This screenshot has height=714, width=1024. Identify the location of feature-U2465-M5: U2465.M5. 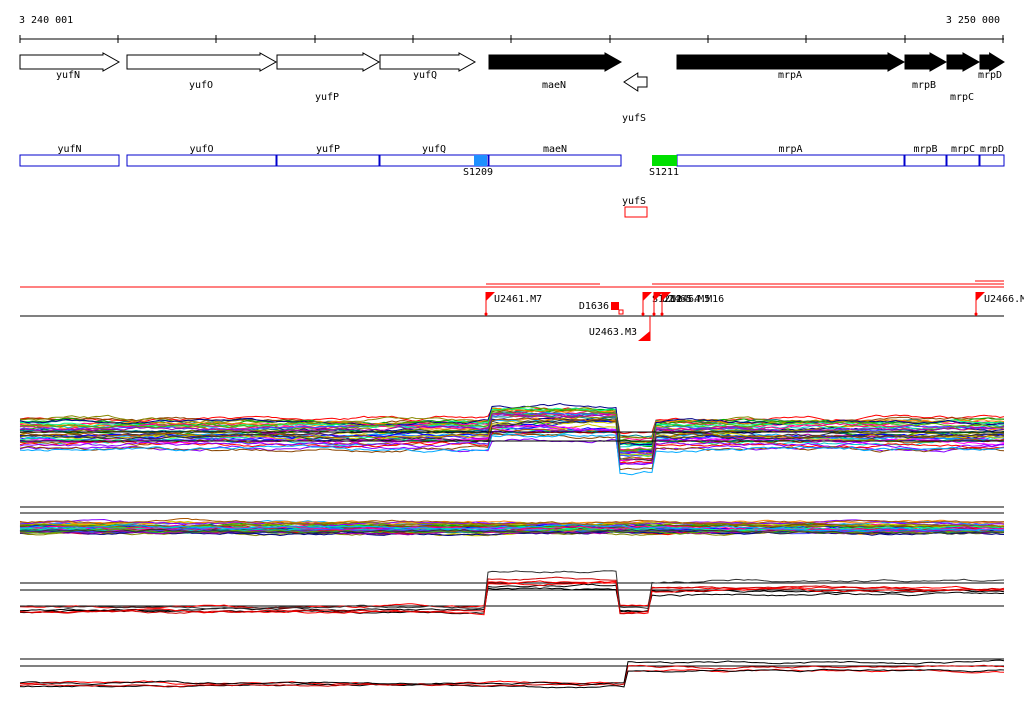
(681, 304).